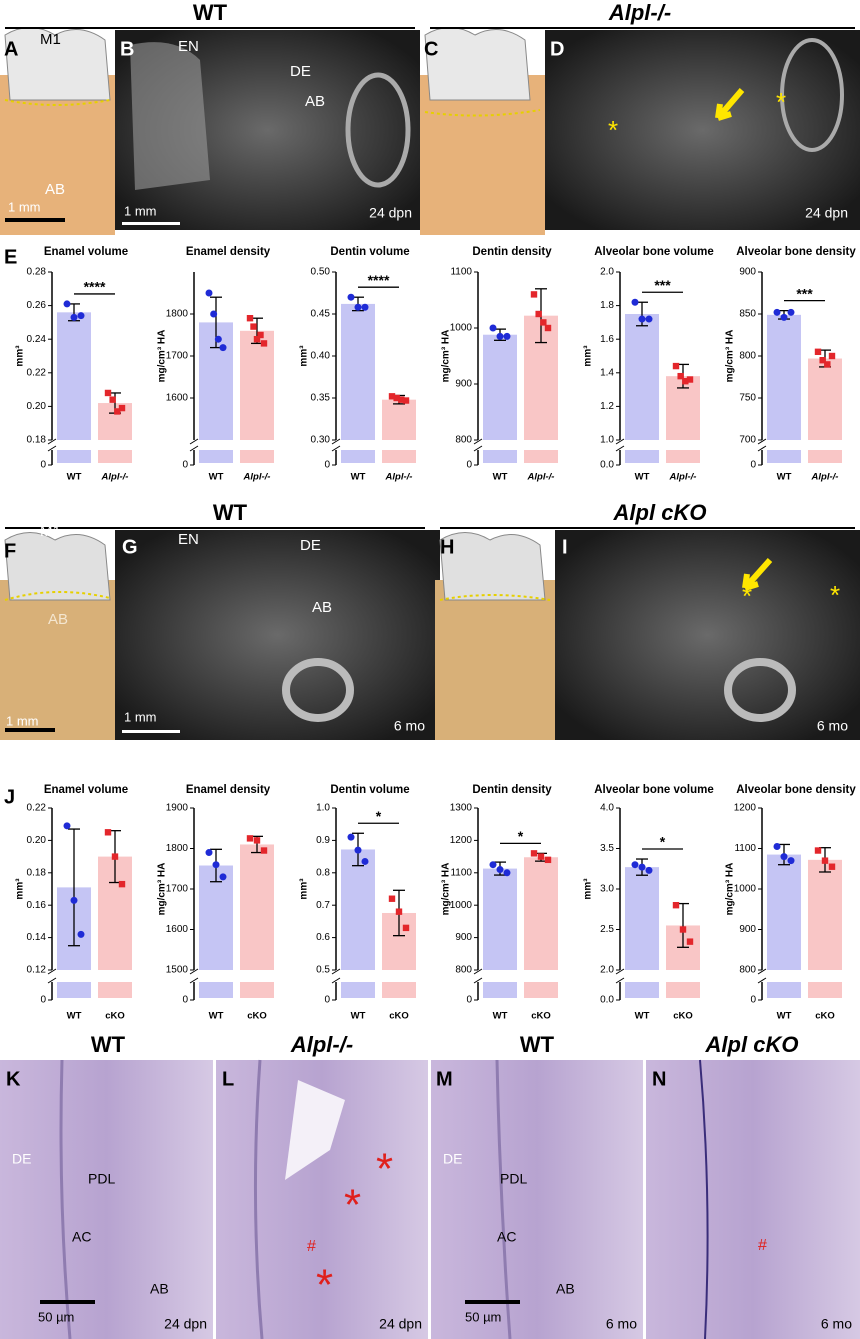 The height and width of the screenshot is (1339, 860). Describe the element at coordinates (185, 1324) in the screenshot. I see `image-label: 24 dpn` at that location.